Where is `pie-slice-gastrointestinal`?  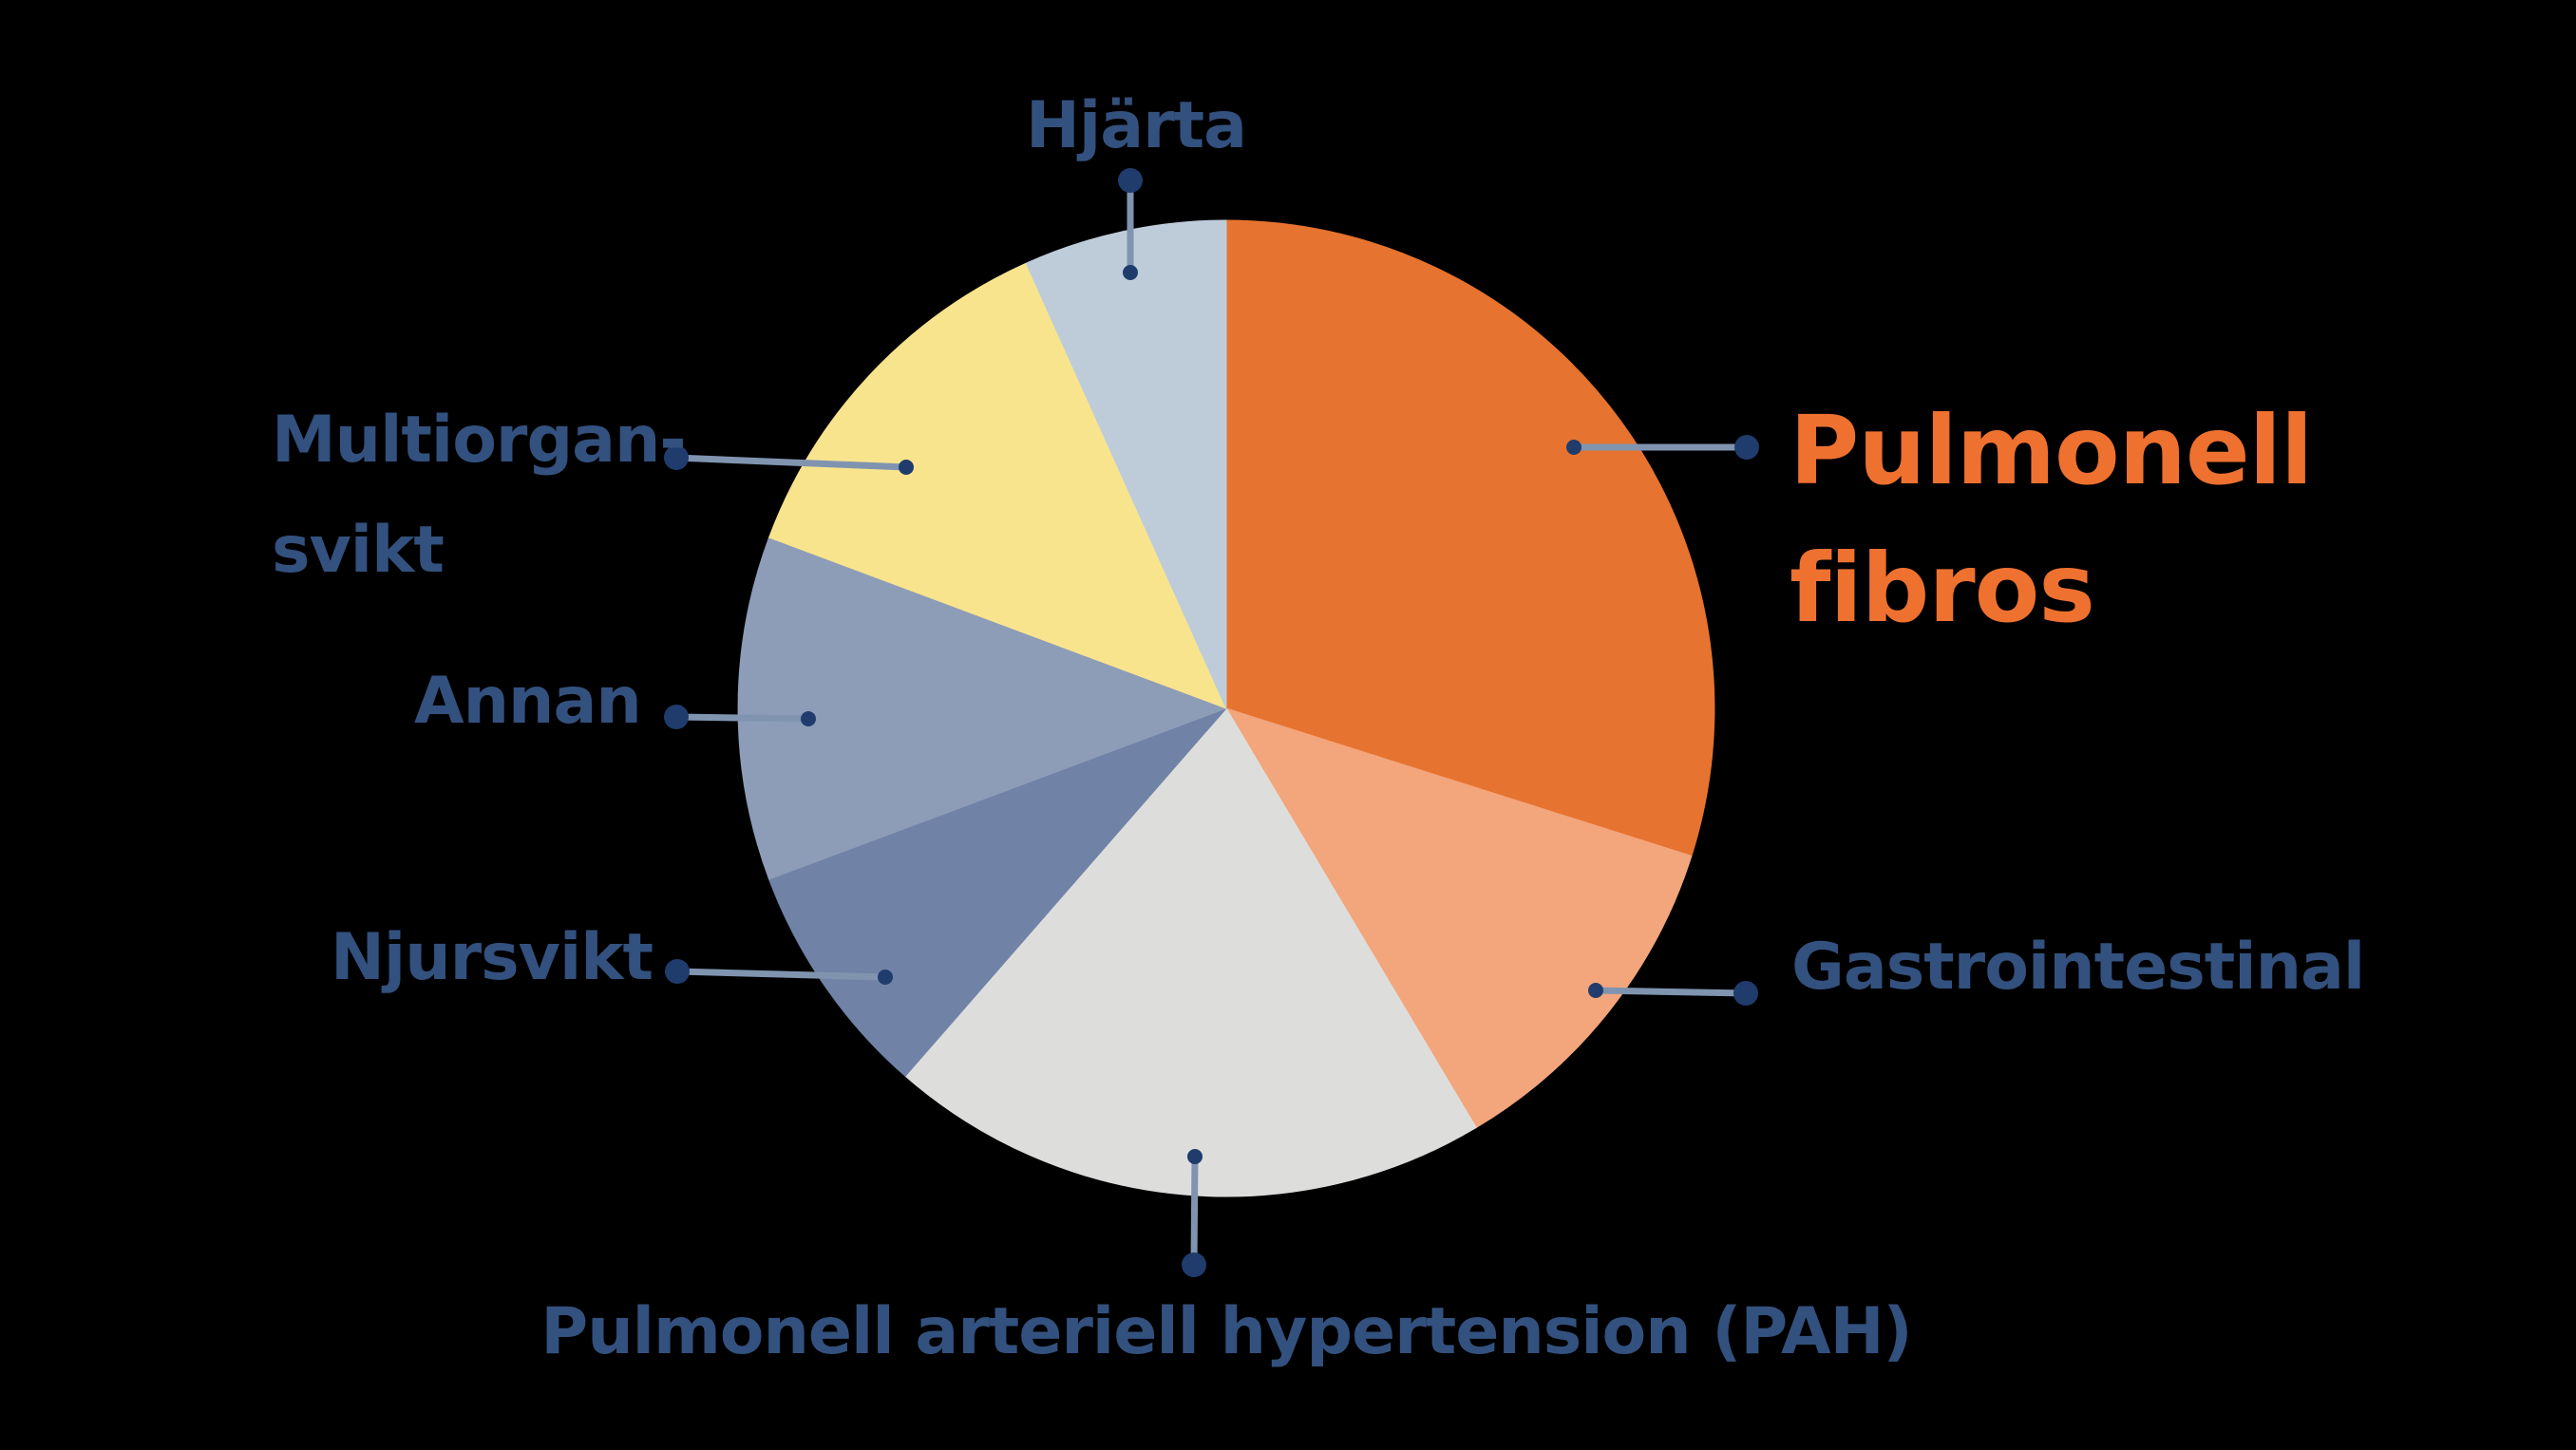
pie-slice-gastrointestinal is located at coordinates (1458, 918).